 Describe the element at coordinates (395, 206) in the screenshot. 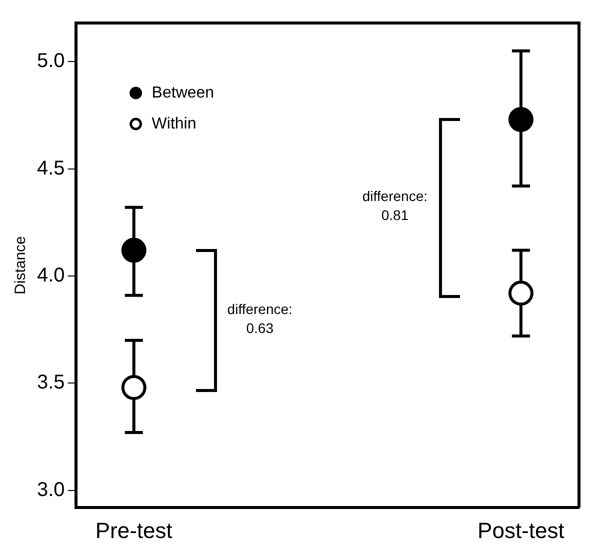

I see `annotation: difference: 0.81` at that location.